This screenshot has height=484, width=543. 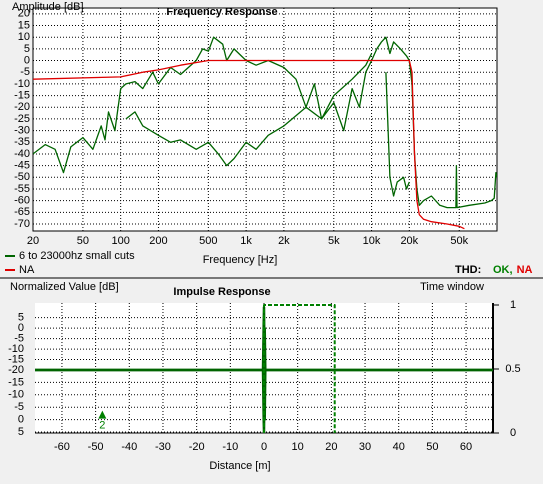 I want to click on thd-status: OK,, so click(x=503, y=270).